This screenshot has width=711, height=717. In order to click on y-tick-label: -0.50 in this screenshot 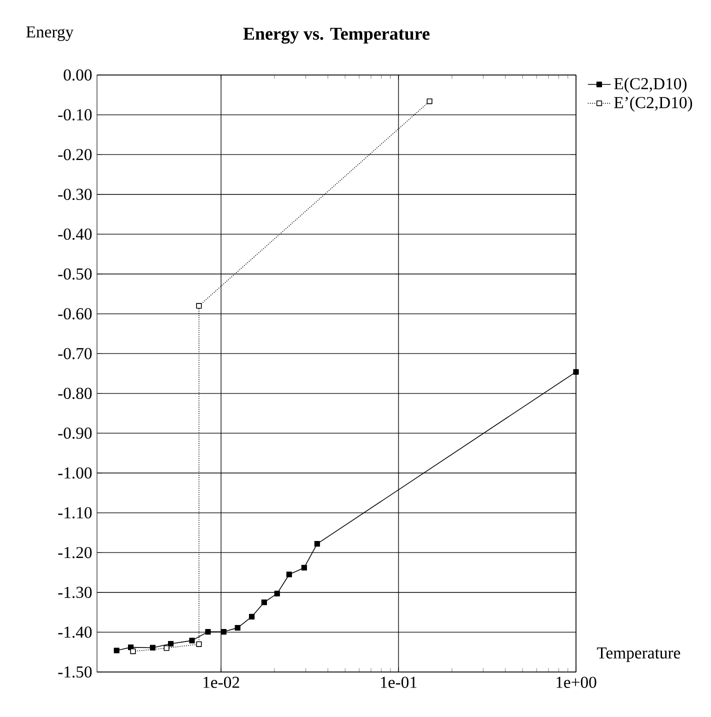, I will do `click(75, 274)`.